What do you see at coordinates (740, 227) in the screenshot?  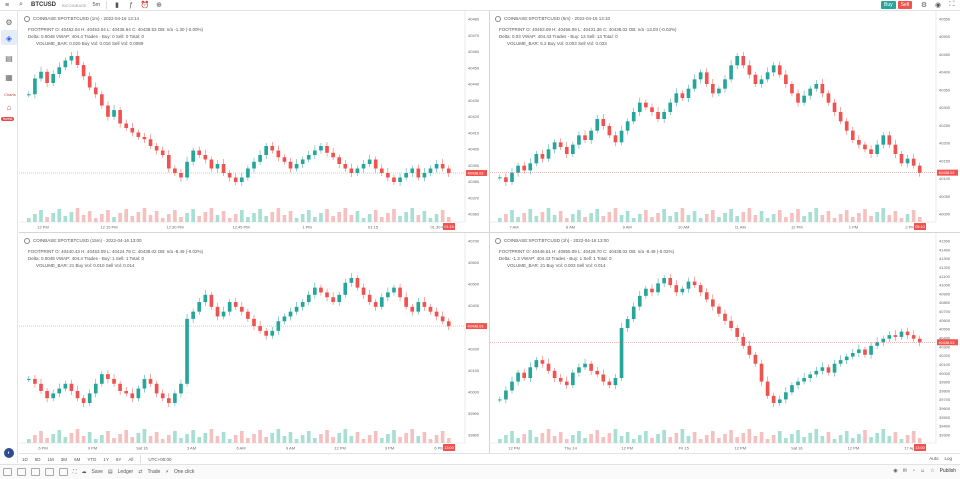 I see `time-tick-label: 11 AM` at bounding box center [740, 227].